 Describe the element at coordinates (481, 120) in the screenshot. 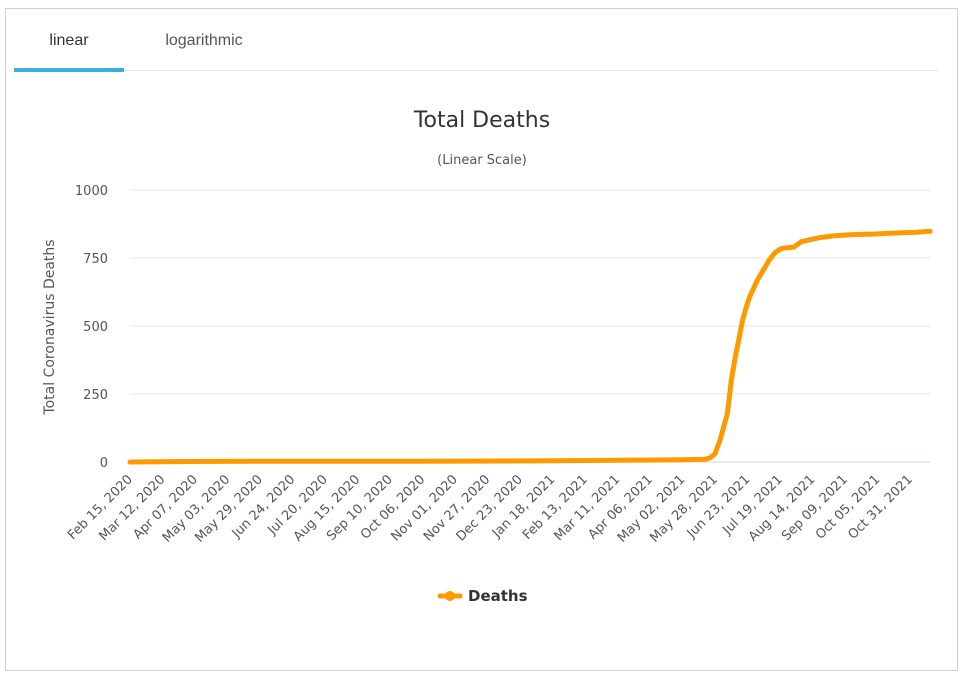

I see `chart-title: Total Deaths` at that location.